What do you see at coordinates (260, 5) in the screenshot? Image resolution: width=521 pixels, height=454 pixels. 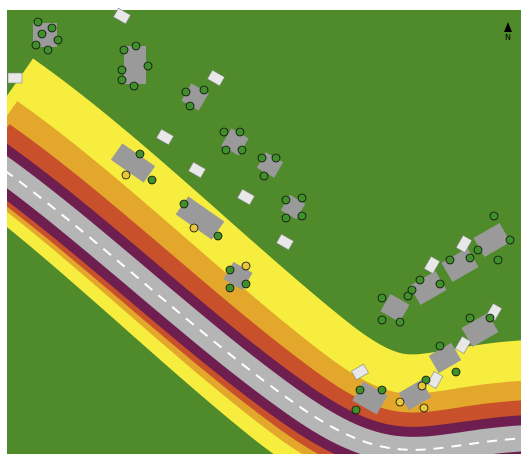 I see `margin-top` at bounding box center [260, 5].